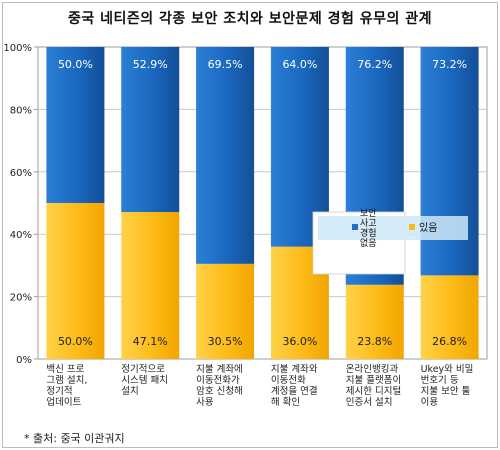  What do you see at coordinates (144, 380) in the screenshot?
I see `x-tick-label: 시스템 패치` at bounding box center [144, 380].